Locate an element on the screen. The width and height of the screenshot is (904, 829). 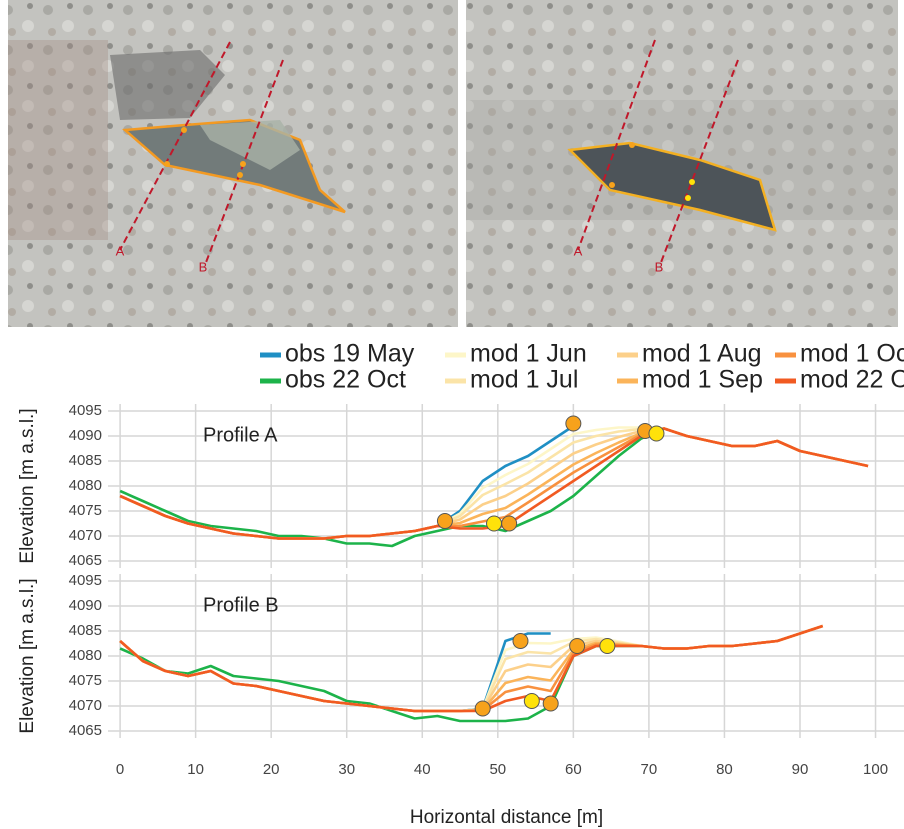
x-tick-label: 100 is located at coordinates (875, 769).